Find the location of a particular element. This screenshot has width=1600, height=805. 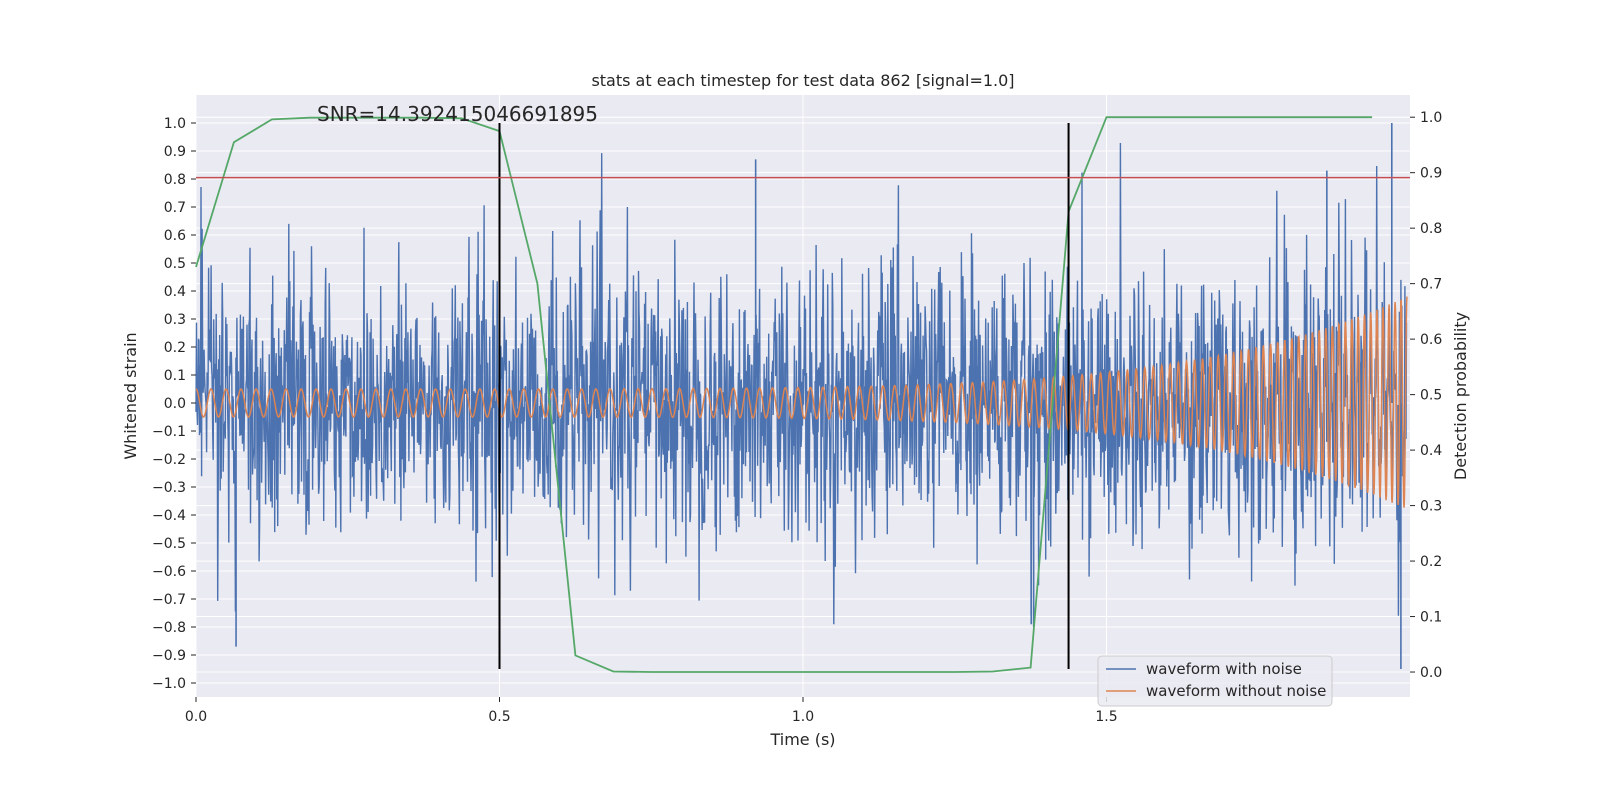

y-tick-label: −0.7 is located at coordinates (169, 600).